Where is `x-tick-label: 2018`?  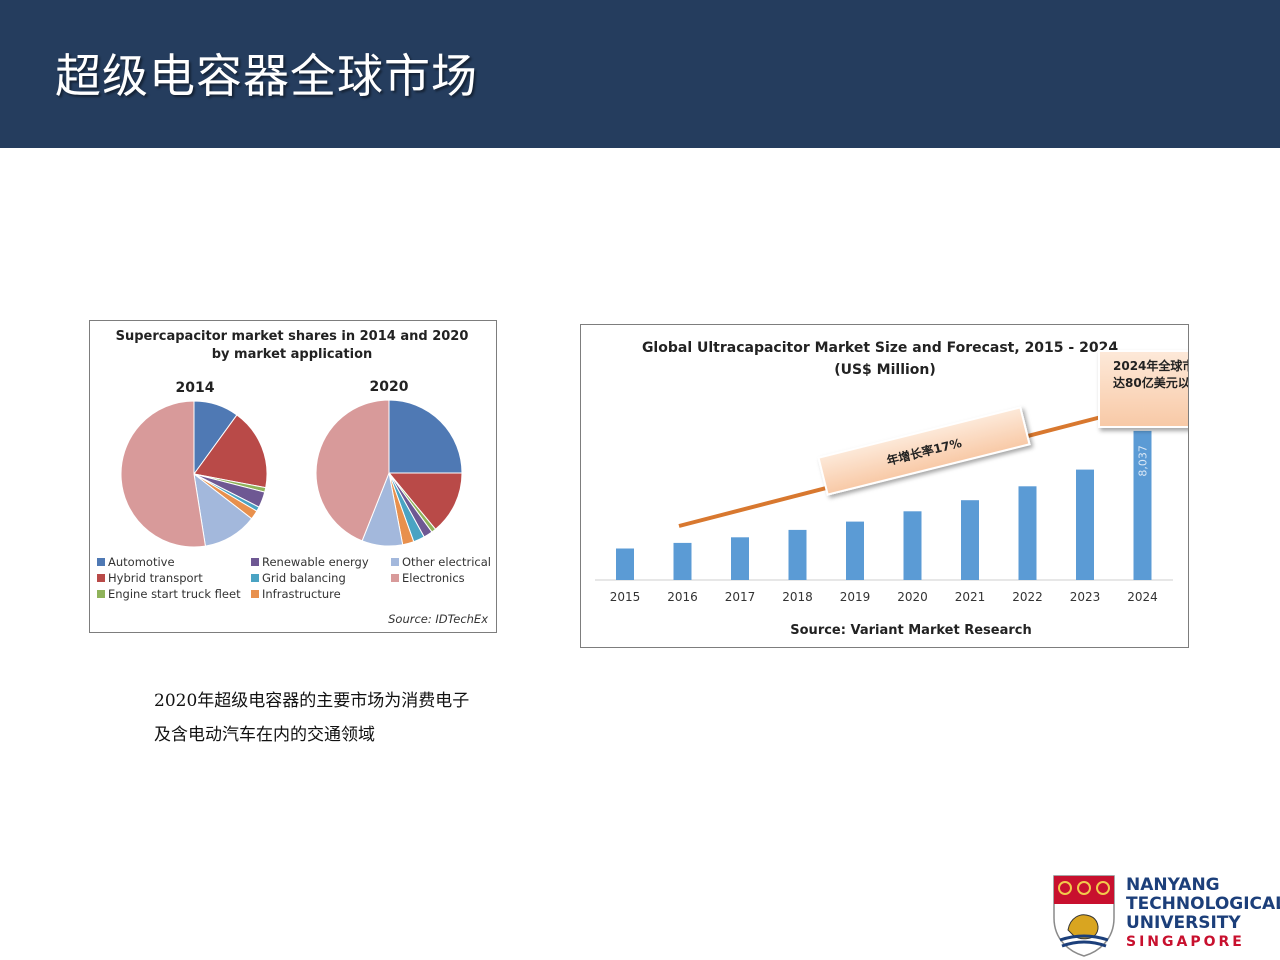 x-tick-label: 2018 is located at coordinates (797, 597).